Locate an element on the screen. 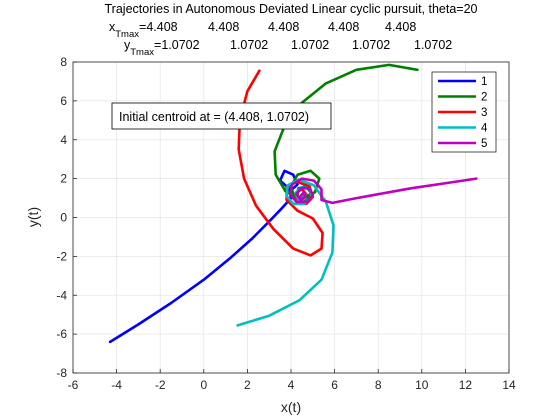 This screenshot has width=560, height=420. subtitle-x-value-5: 4.408 is located at coordinates (400, 27).